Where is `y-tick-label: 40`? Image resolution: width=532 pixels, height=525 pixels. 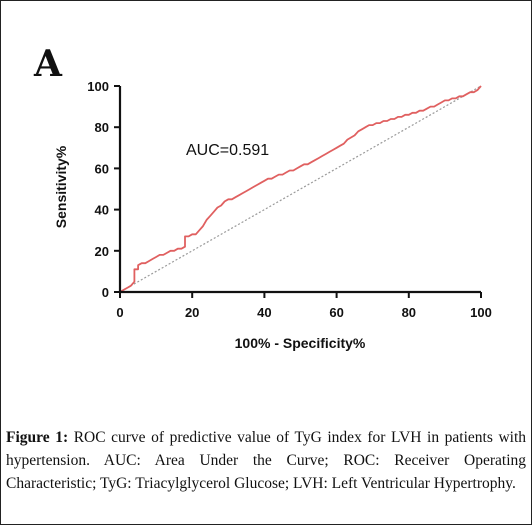
y-tick-label: 40 is located at coordinates (102, 210).